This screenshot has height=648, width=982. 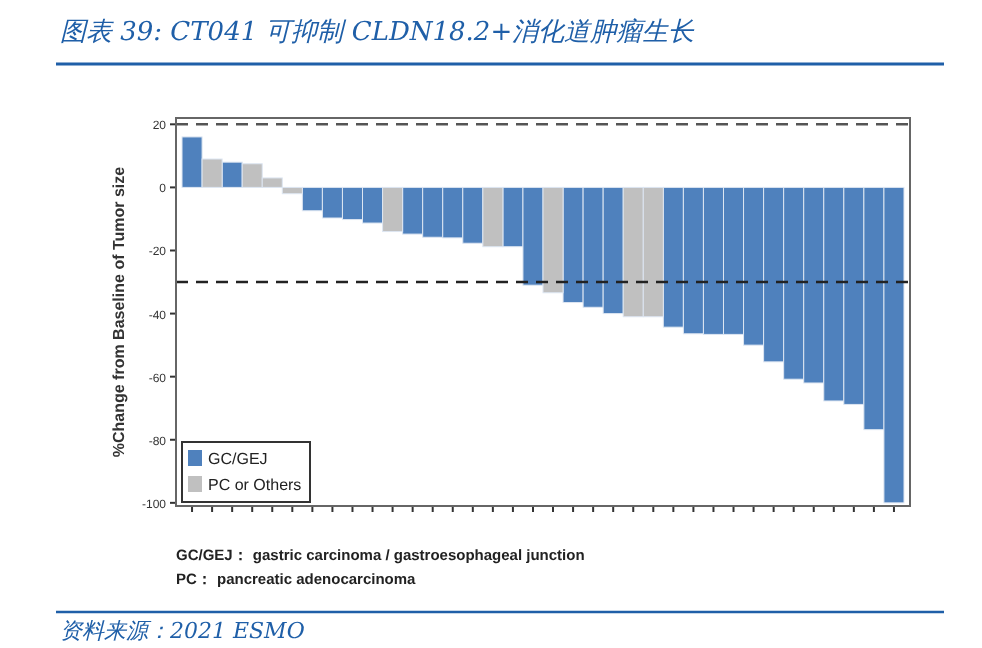 What do you see at coordinates (255, 485) in the screenshot?
I see `legend-label: PC or Others` at bounding box center [255, 485].